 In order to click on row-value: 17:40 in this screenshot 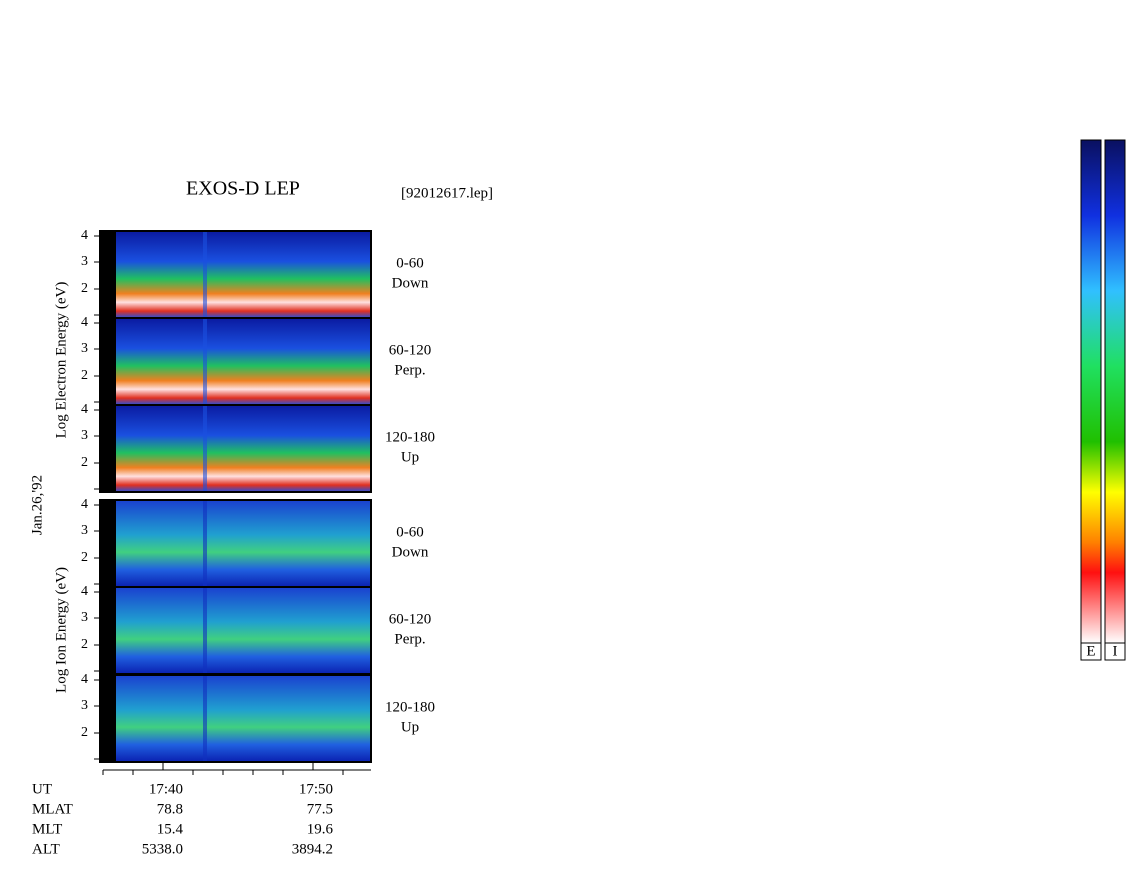, I will do `click(166, 789)`.